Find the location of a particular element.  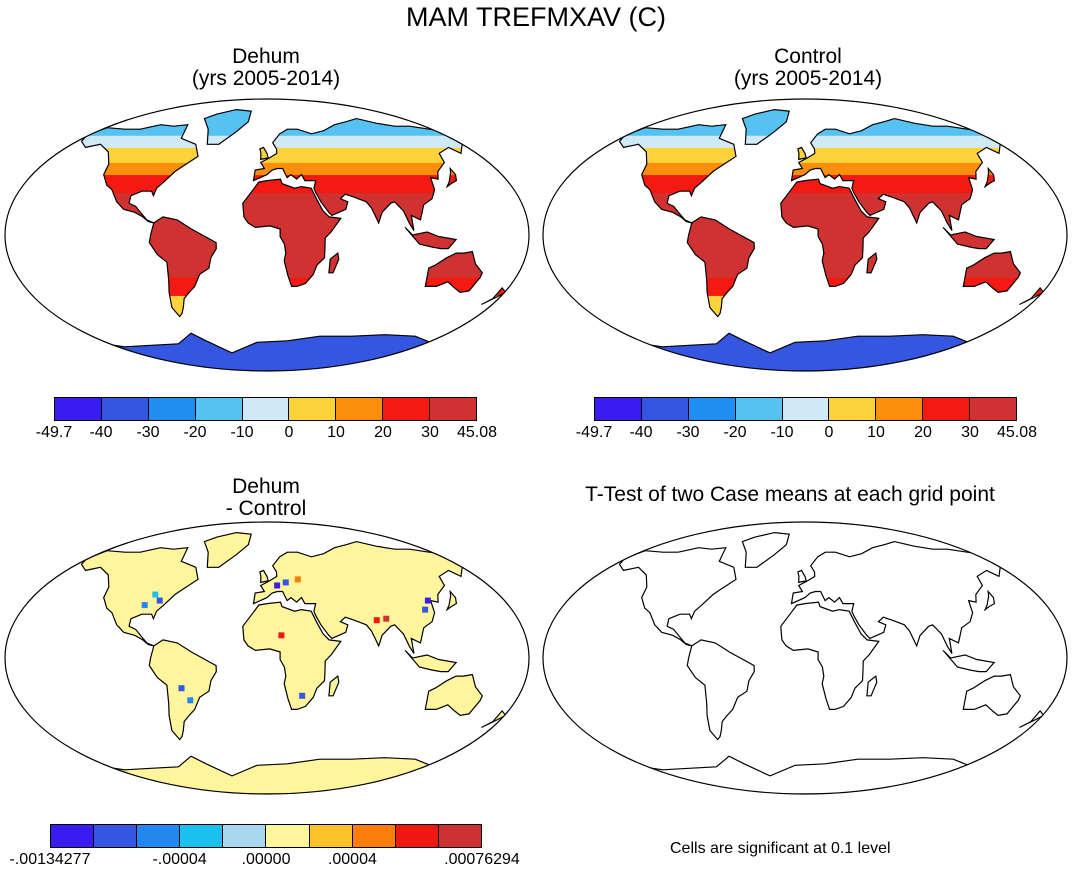

colorbar-tick-label: 0 is located at coordinates (829, 432).